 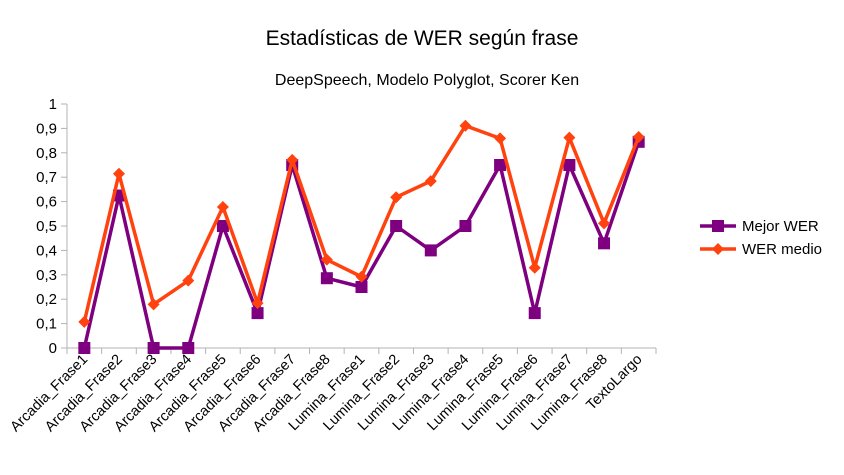 I want to click on y-tick-label: 0, so click(x=53, y=348).